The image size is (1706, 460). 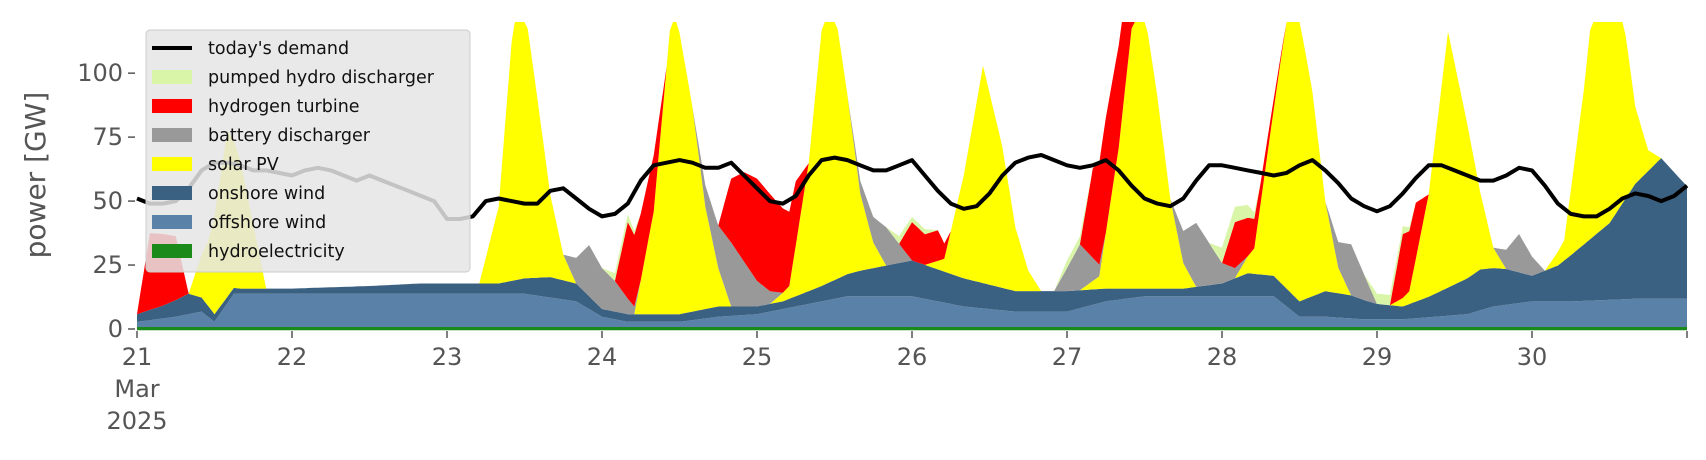 I want to click on legend-label: onshore wind, so click(x=266, y=194).